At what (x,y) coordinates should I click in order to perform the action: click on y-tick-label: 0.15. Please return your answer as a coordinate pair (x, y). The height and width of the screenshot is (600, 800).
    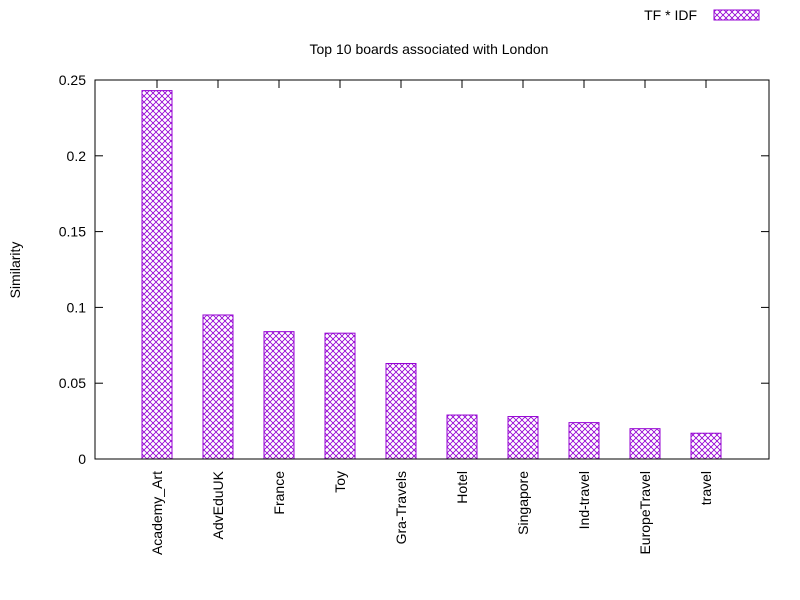
    Looking at the image, I should click on (72, 232).